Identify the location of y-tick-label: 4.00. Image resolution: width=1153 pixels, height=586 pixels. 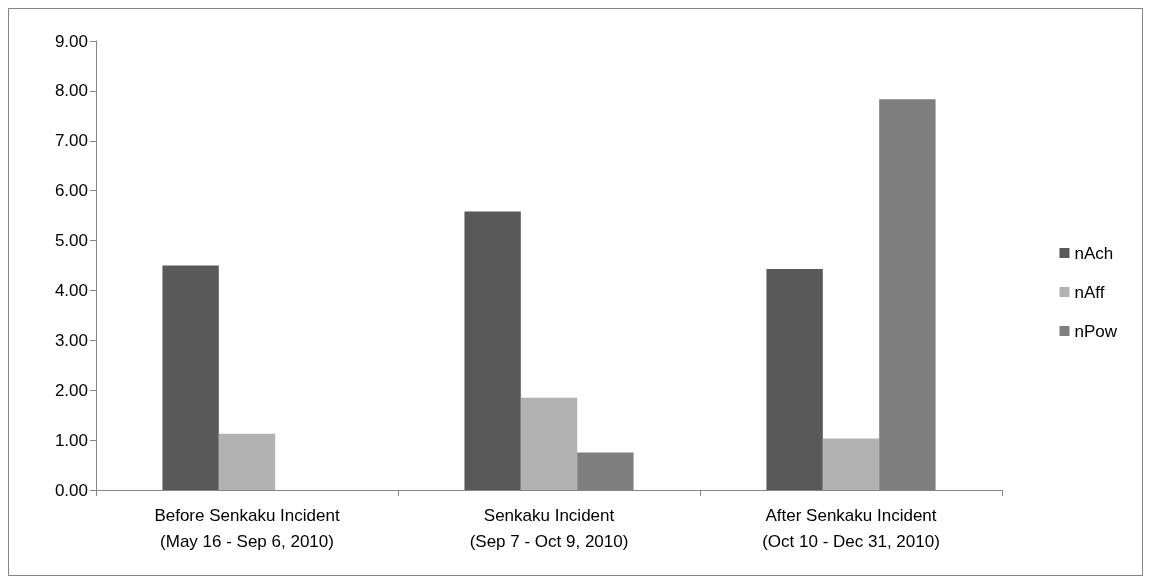
(71, 290).